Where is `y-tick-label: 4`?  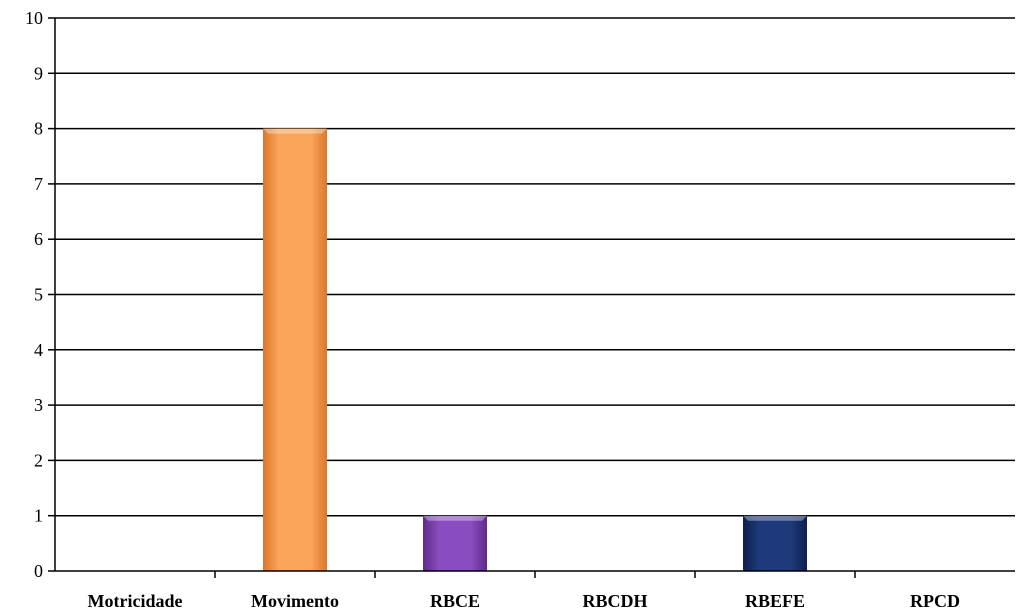
y-tick-label: 4 is located at coordinates (38, 350).